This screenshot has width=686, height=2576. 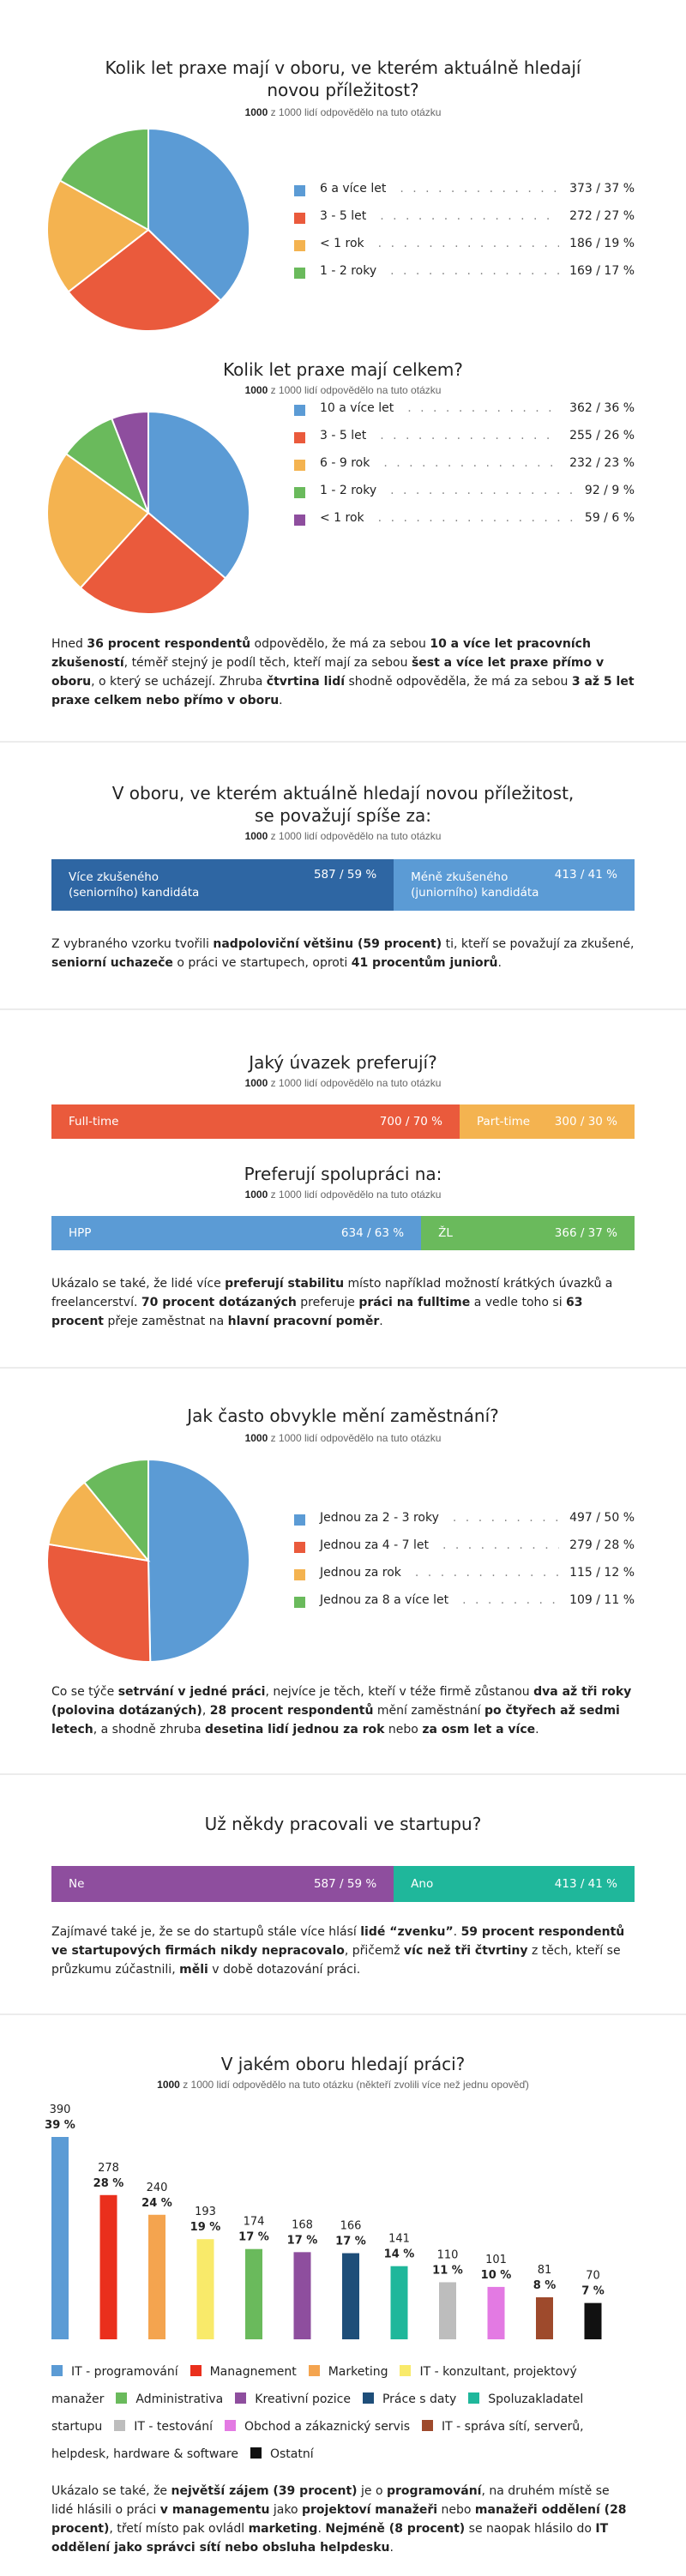 What do you see at coordinates (343, 2454) in the screenshot?
I see `legend-line: helpdesk, hardware & software Ostatní` at bounding box center [343, 2454].